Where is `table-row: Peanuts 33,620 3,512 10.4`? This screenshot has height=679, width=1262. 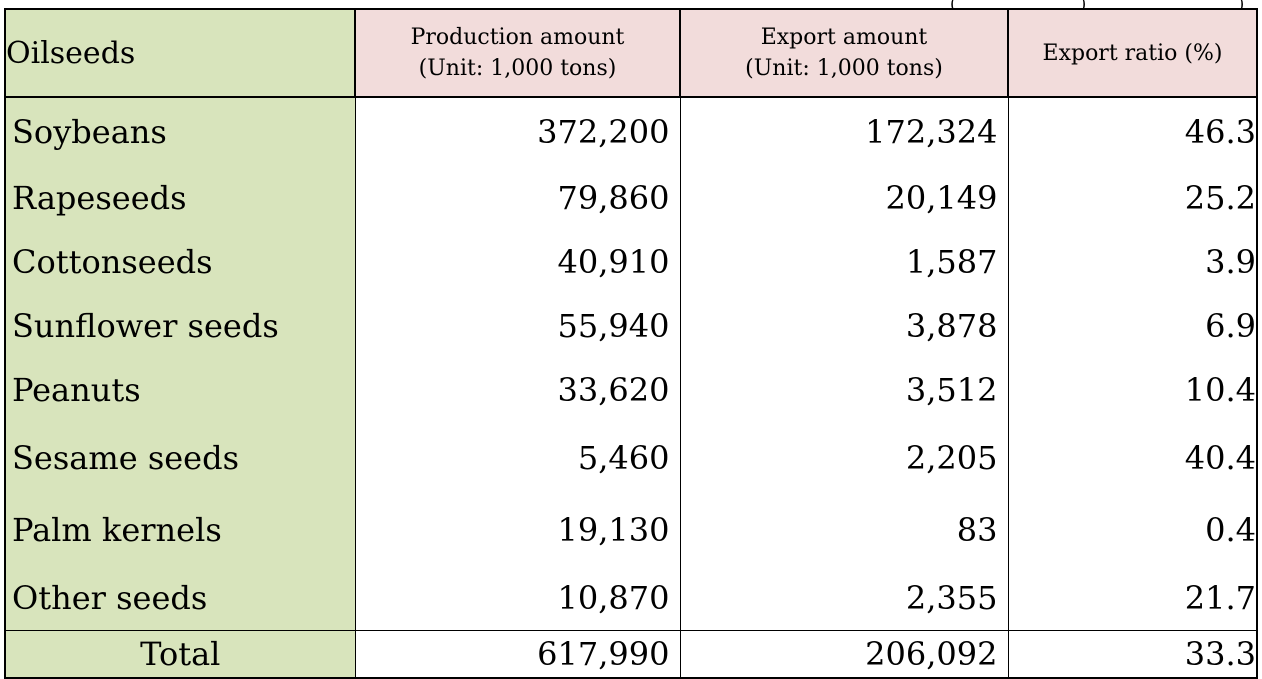 table-row: Peanuts 33,620 3,512 10.4 is located at coordinates (631, 390).